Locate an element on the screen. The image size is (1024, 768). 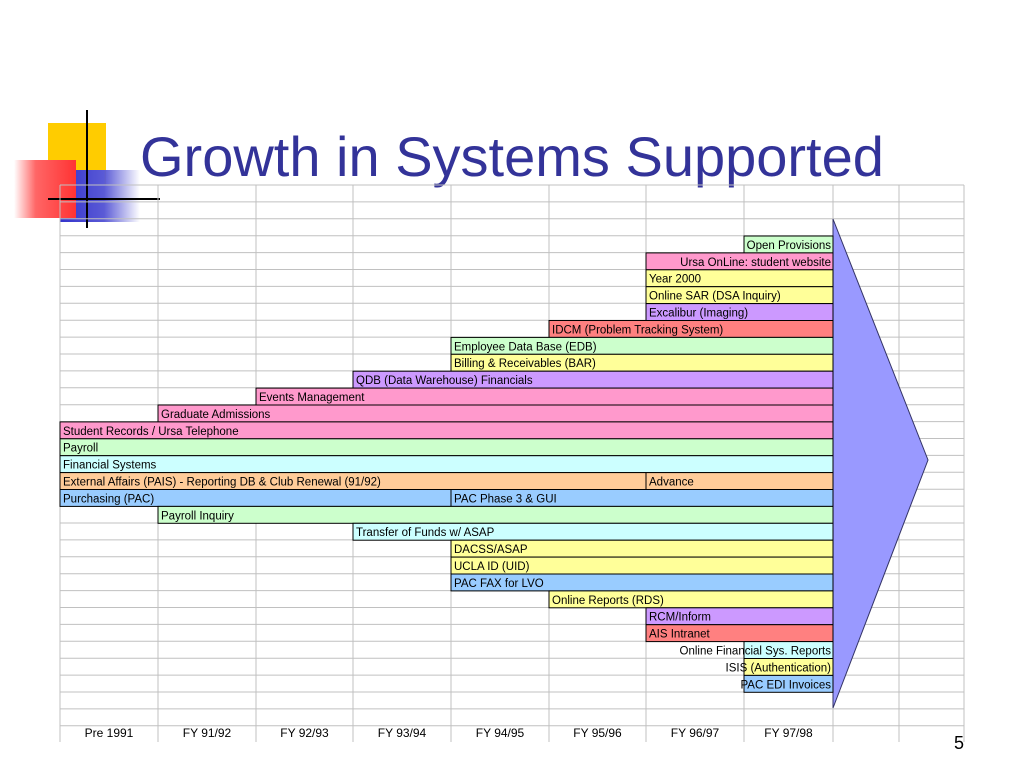
system-label-14-b: Advance is located at coordinates (671, 483).